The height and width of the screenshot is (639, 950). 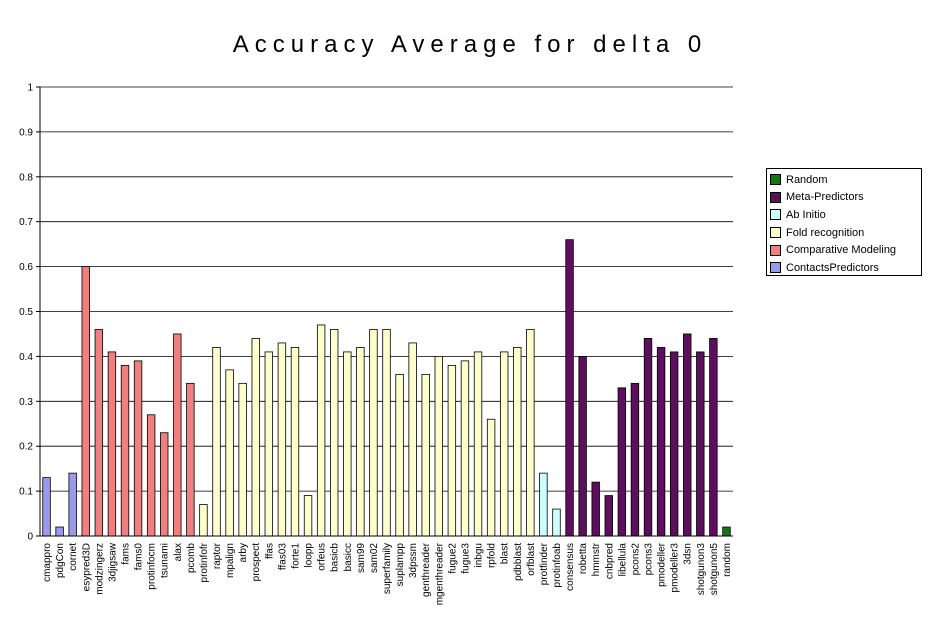 What do you see at coordinates (26, 447) in the screenshot?
I see `y-tick-label: 0.2` at bounding box center [26, 447].